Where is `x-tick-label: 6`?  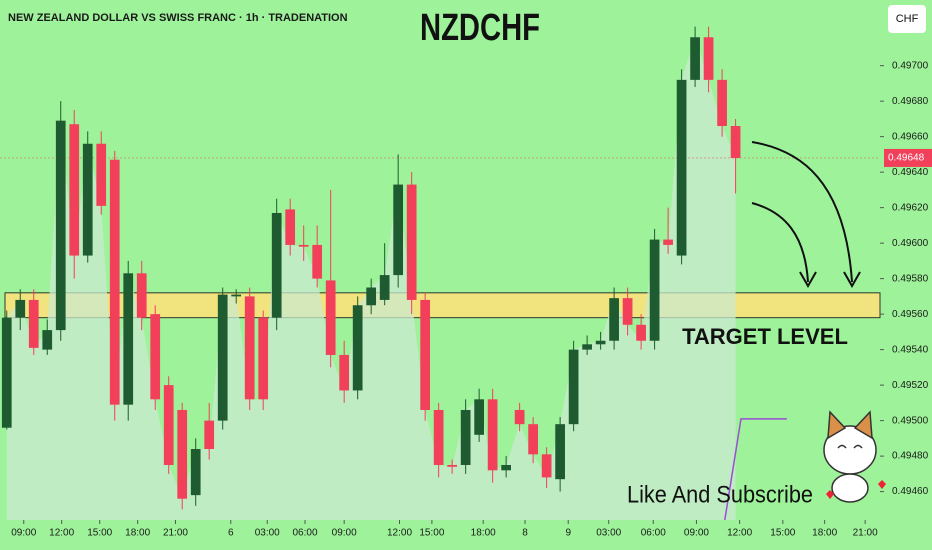 x-tick-label: 6 is located at coordinates (231, 533).